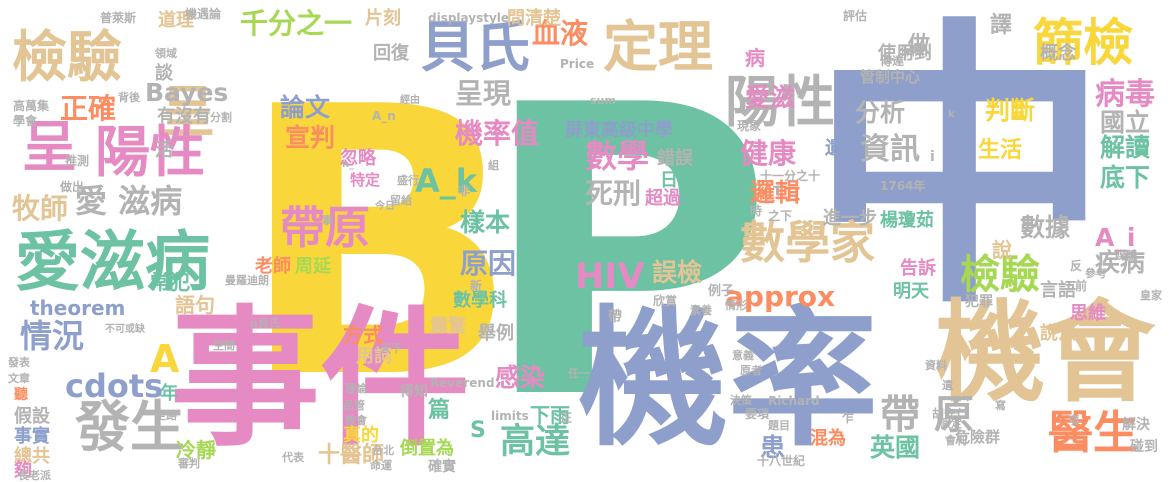 The width and height of the screenshot is (1175, 482). What do you see at coordinates (77, 161) in the screenshot?
I see `cloud-word: 推測` at bounding box center [77, 161].